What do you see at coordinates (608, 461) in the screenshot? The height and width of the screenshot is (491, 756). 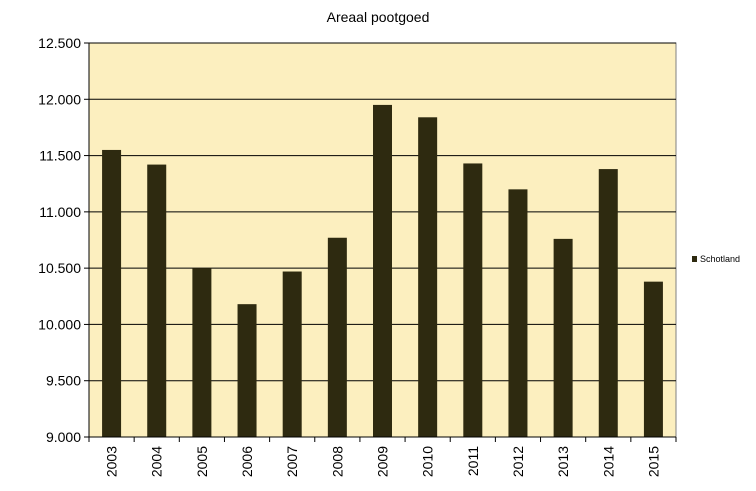 I see `x-tick-label: 2014` at bounding box center [608, 461].